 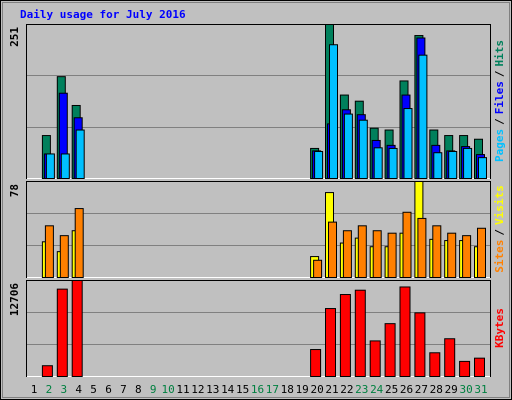 What do you see at coordinates (421, 389) in the screenshot?
I see `x-tick-label: 27` at bounding box center [421, 389].